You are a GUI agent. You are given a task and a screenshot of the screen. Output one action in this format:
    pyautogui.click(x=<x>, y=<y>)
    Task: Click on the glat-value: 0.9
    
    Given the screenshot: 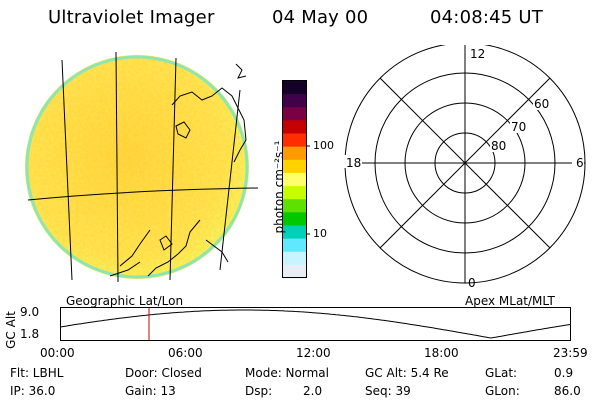 What is the action you would take?
    pyautogui.click(x=564, y=373)
    